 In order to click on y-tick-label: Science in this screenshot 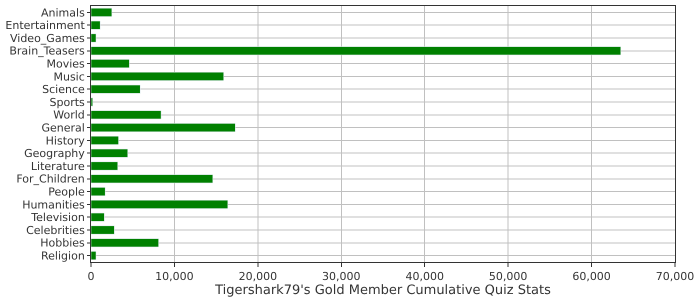, I will do `click(64, 89)`.